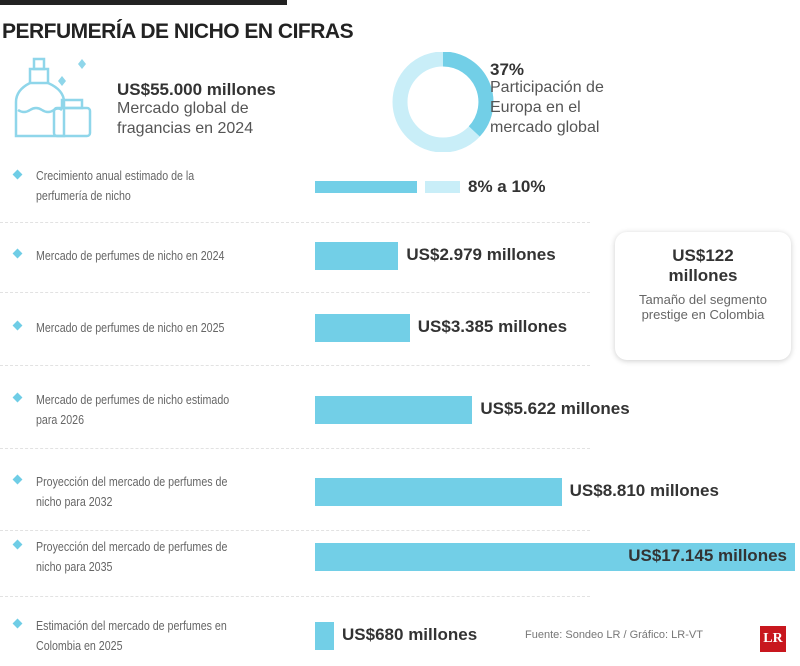 This screenshot has width=800, height=666. What do you see at coordinates (545, 127) in the screenshot?
I see `europe-share-desc-3: mercado global` at bounding box center [545, 127].